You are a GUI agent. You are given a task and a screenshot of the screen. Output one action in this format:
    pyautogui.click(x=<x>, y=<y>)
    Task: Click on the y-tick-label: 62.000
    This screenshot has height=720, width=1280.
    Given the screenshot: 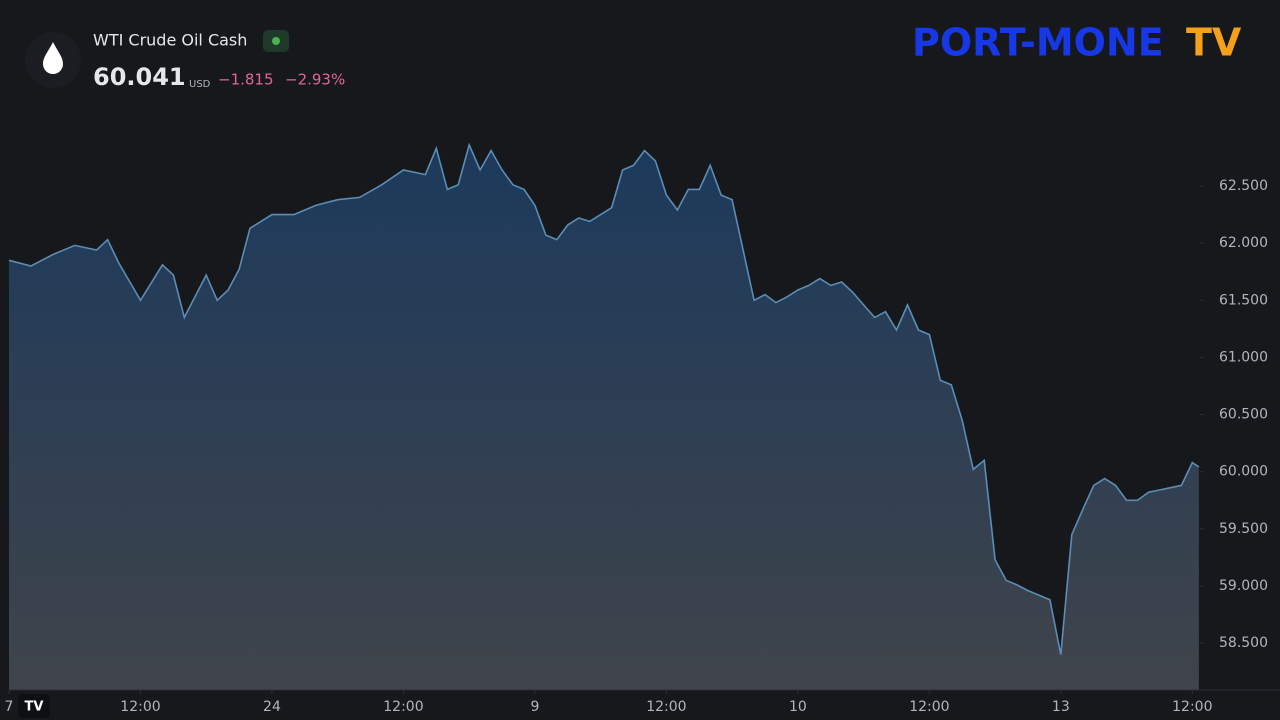 What is the action you would take?
    pyautogui.click(x=1243, y=243)
    